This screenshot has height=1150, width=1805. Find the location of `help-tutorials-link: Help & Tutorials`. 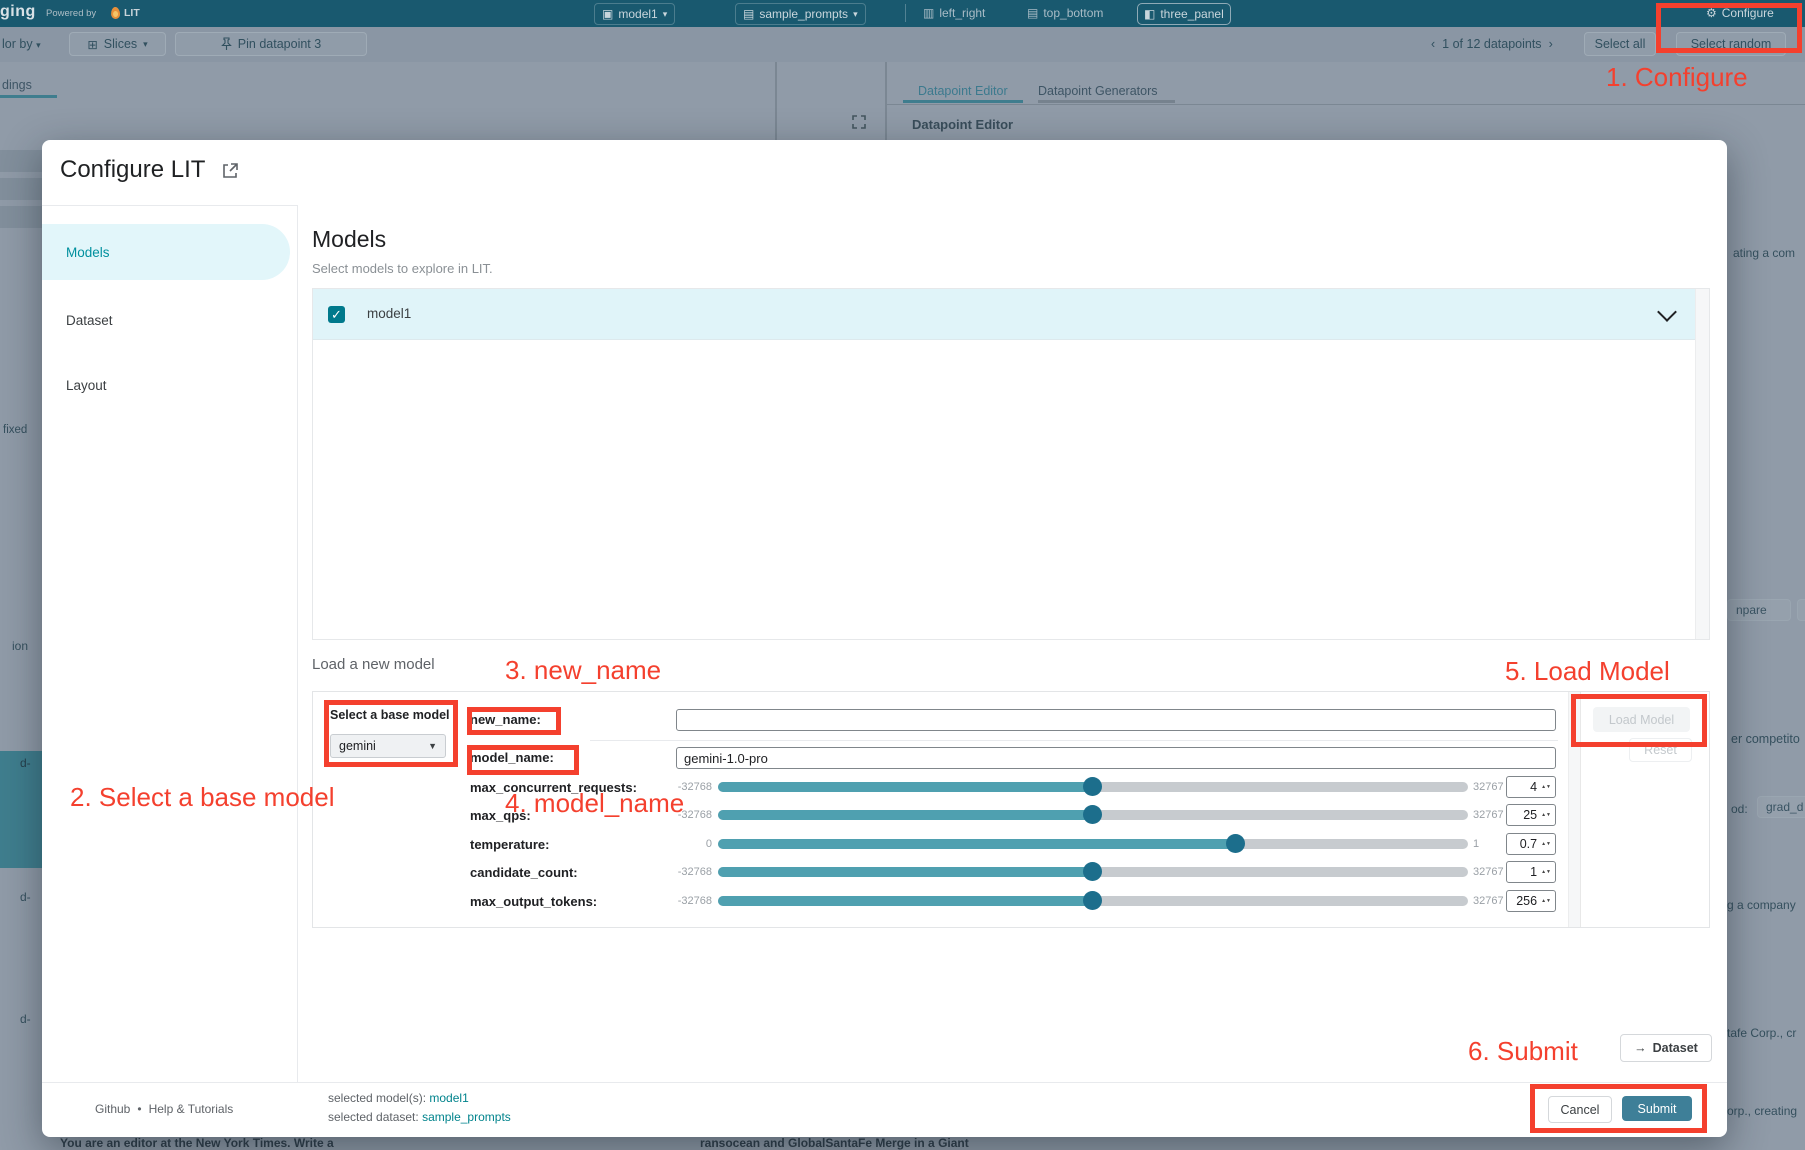

help-tutorials-link: Help & Tutorials is located at coordinates (191, 1109).